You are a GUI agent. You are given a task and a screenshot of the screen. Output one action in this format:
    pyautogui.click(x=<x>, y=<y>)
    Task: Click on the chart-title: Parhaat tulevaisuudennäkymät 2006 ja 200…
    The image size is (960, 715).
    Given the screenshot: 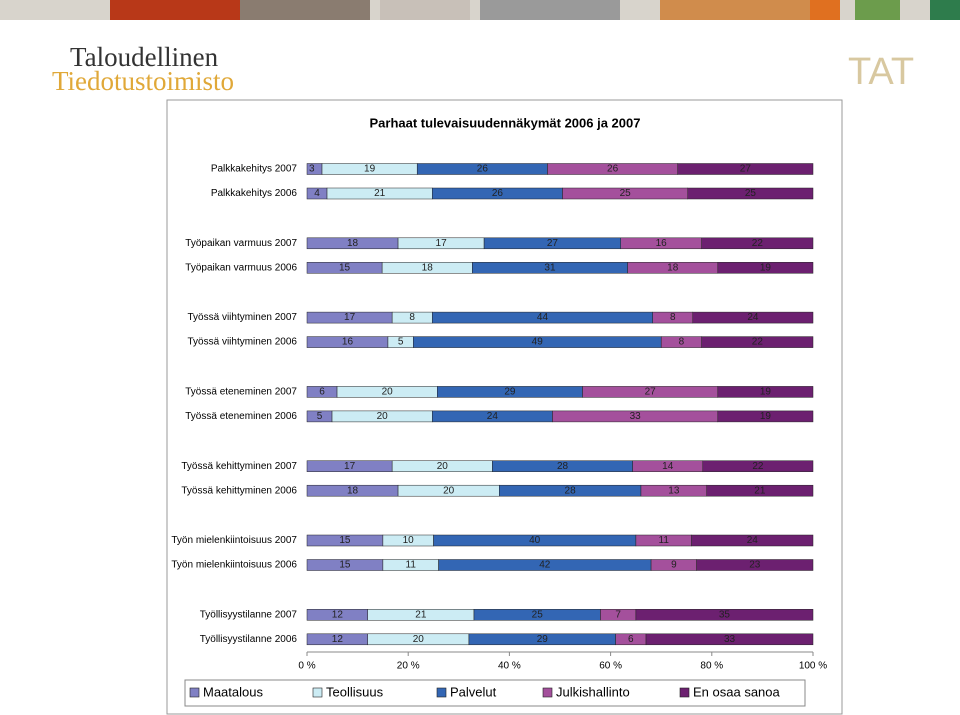 What is the action you would take?
    pyautogui.click(x=505, y=122)
    